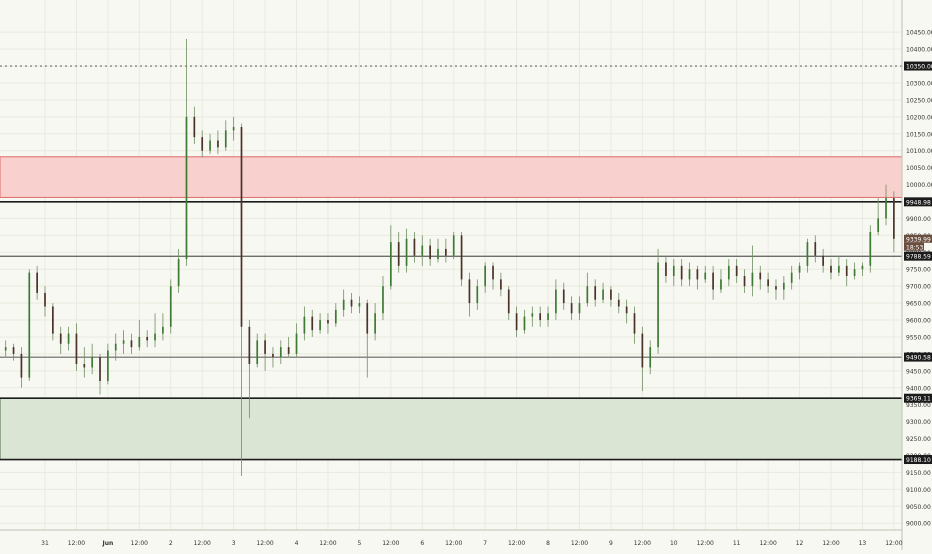 This screenshot has height=554, width=932. What do you see at coordinates (451, 177) in the screenshot?
I see `resistance-zone` at bounding box center [451, 177].